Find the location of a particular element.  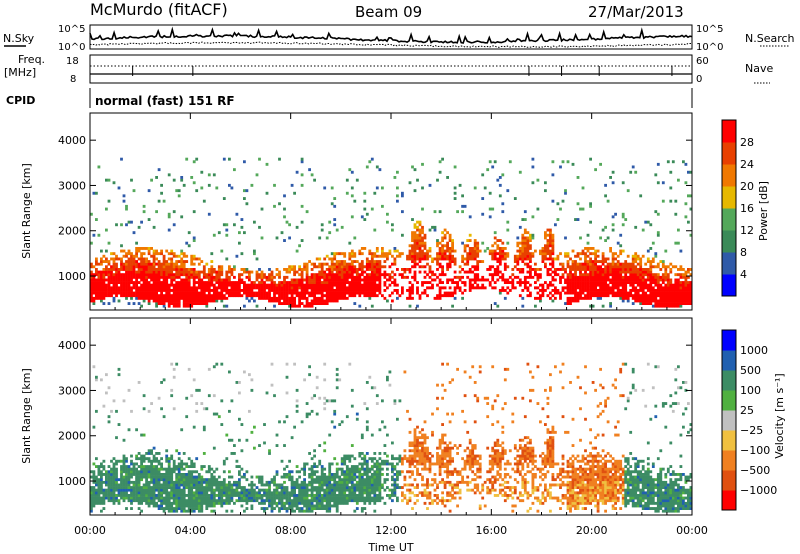

noise-tick-top-left: 10^5 is located at coordinates (71, 29).